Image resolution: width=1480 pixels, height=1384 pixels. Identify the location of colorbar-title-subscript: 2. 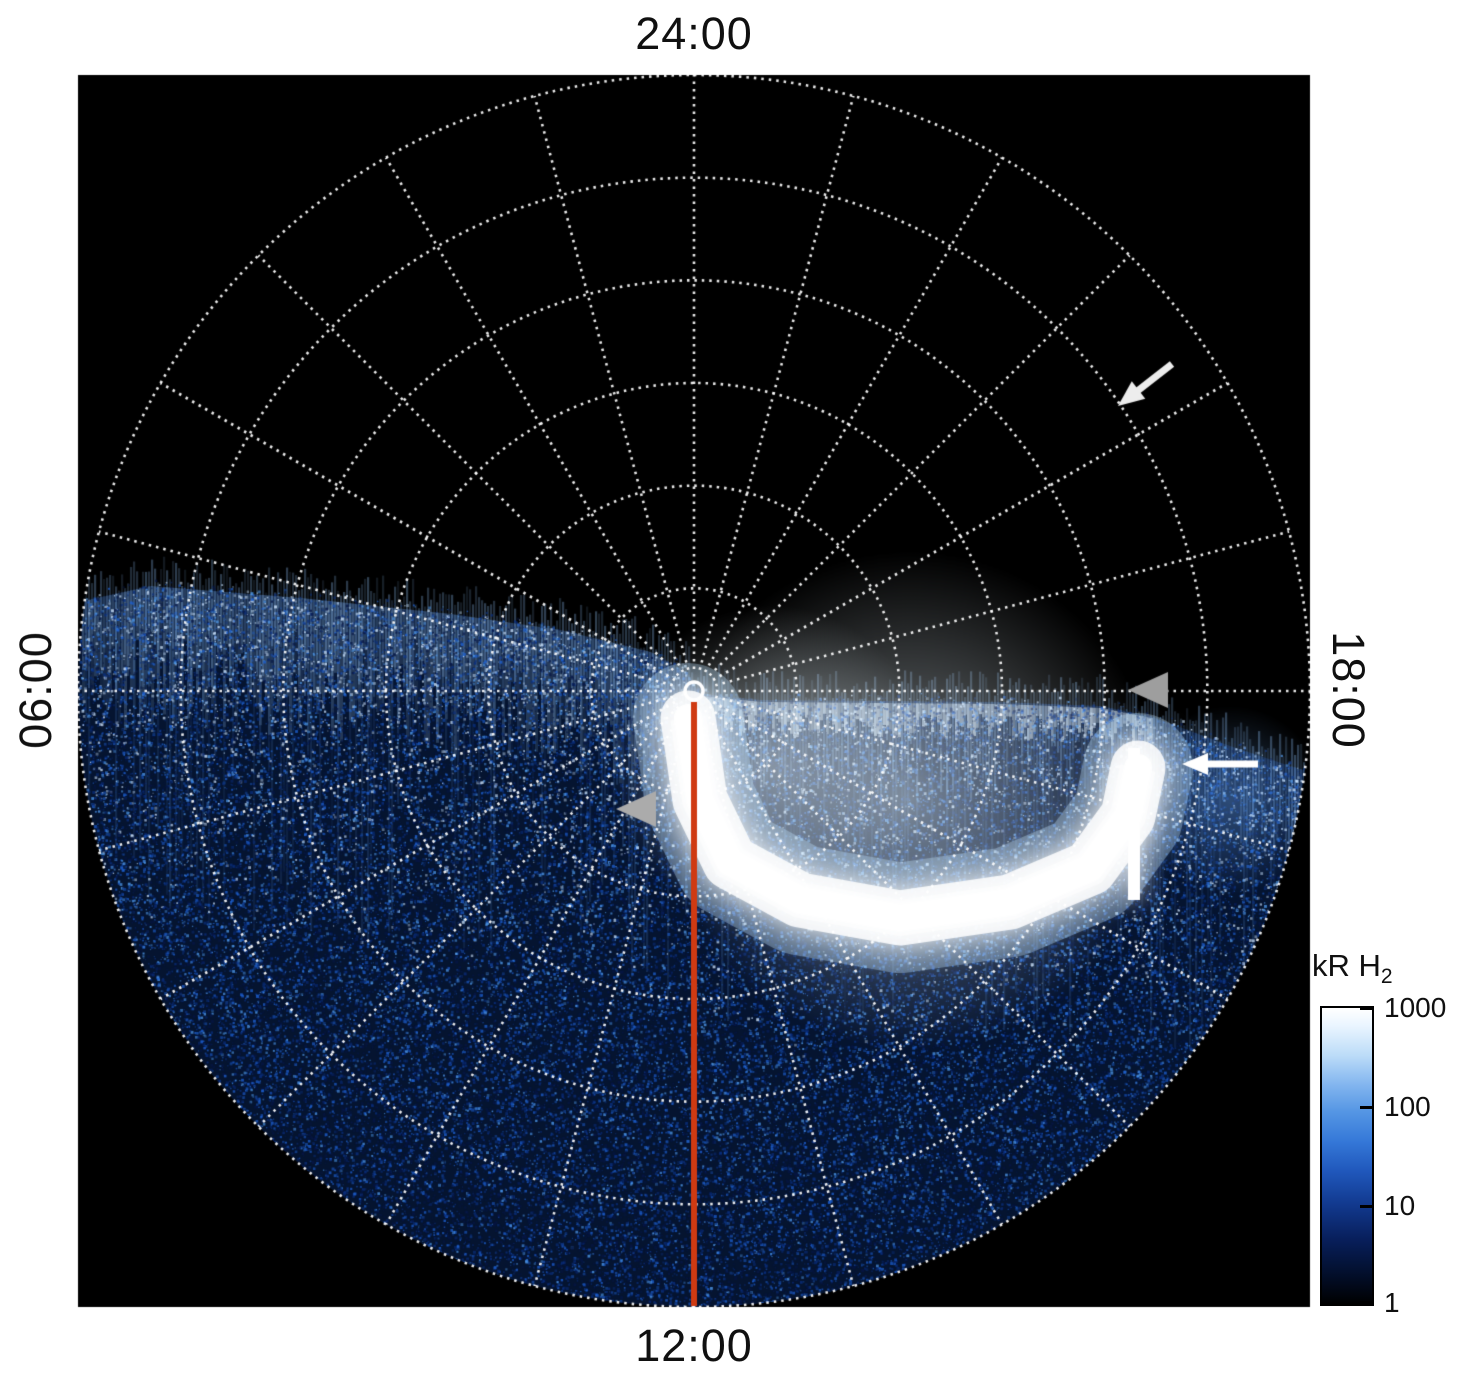
(1386, 977).